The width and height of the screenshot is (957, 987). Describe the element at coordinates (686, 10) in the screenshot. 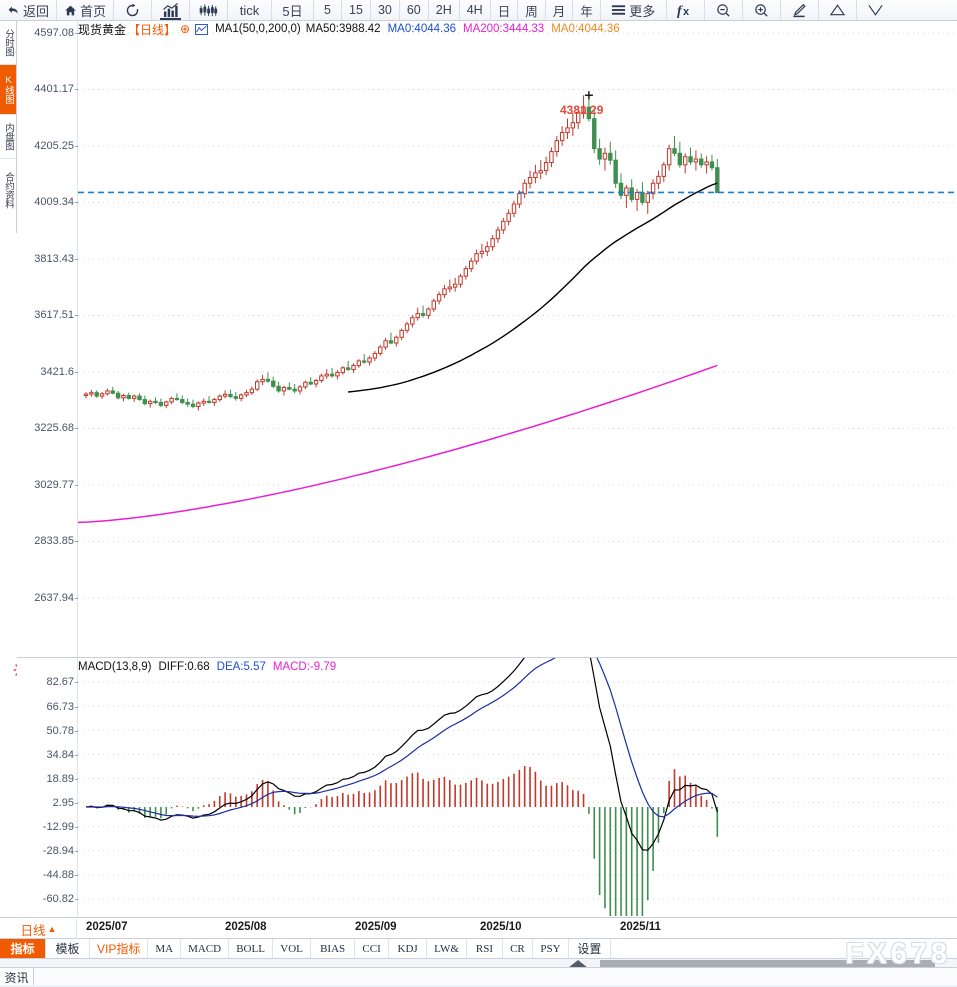

I see `formula-button: f x` at that location.